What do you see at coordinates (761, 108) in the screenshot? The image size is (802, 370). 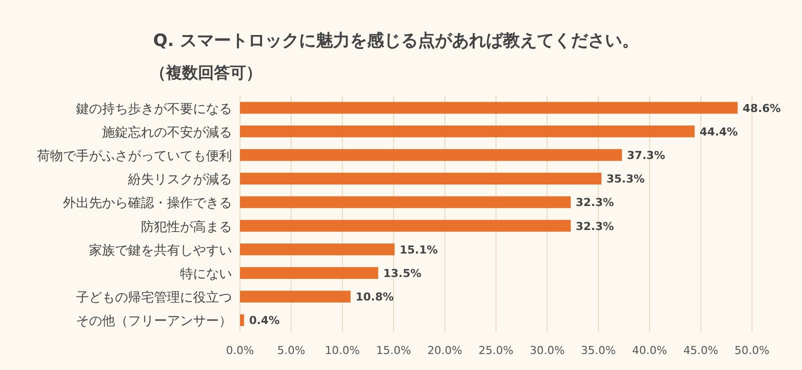 I see `data-label: 48.6%` at bounding box center [761, 108].